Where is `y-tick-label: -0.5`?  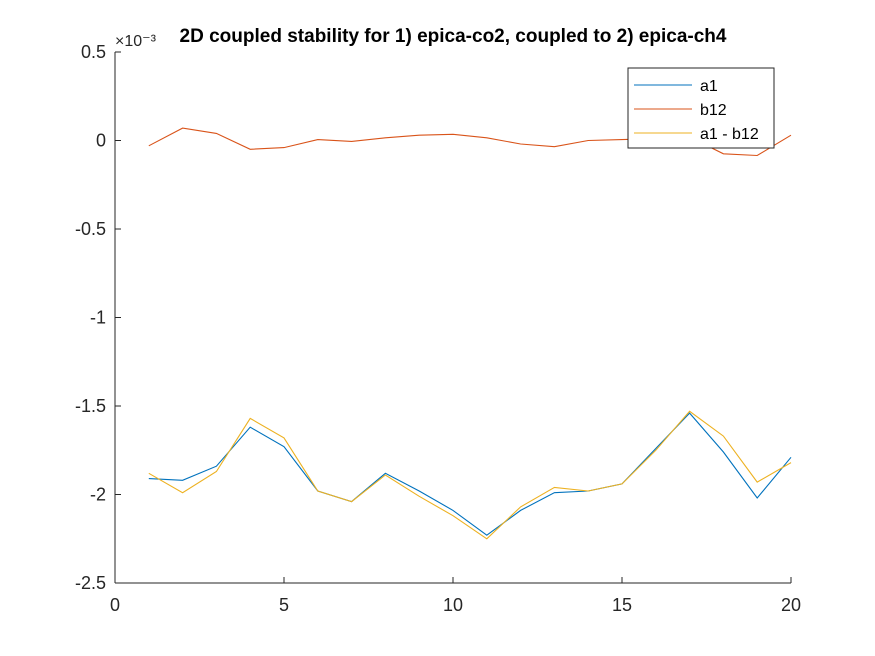 y-tick-label: -0.5 is located at coordinates (90, 229).